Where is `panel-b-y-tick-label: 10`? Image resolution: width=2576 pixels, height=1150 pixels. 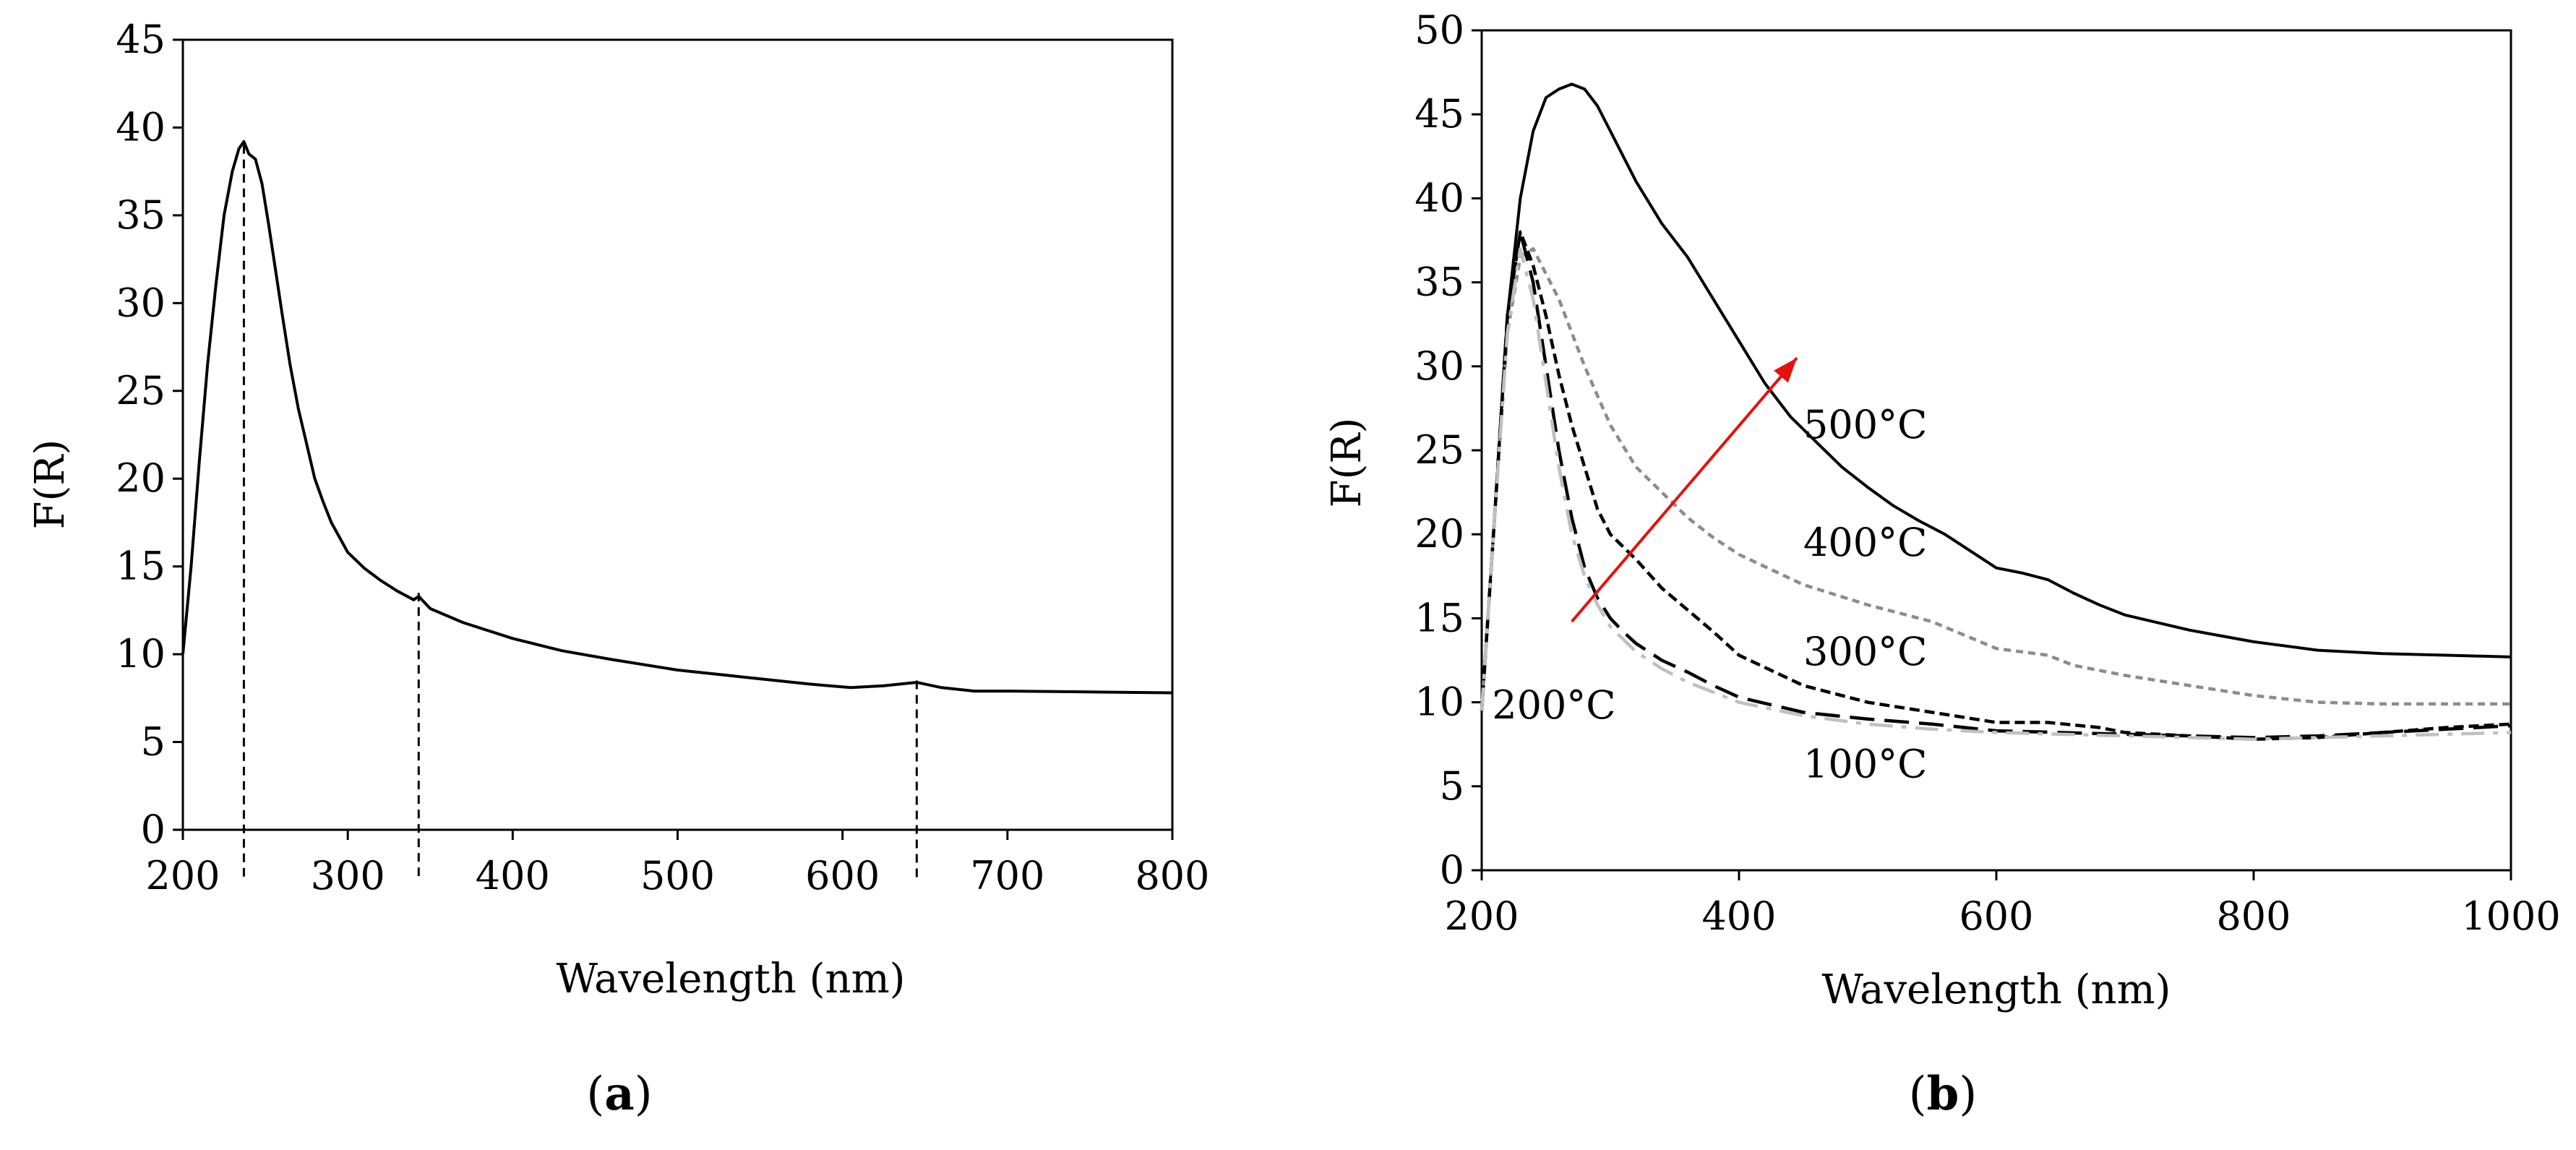 panel-b-y-tick-label: 10 is located at coordinates (1439, 702).